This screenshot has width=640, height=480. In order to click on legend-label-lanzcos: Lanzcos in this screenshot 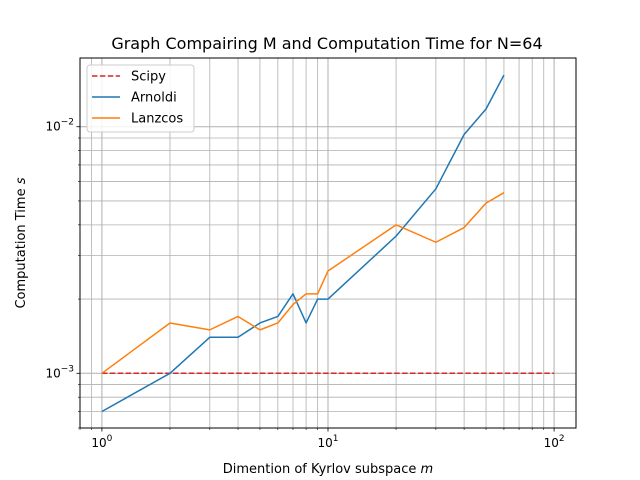, I will do `click(157, 119)`.